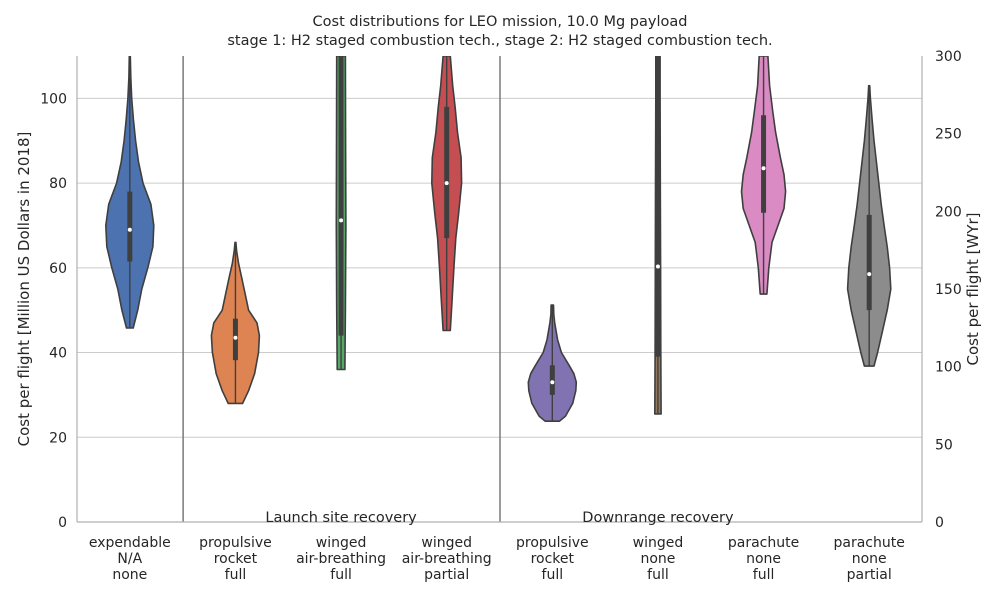 The width and height of the screenshot is (1000, 600). Describe the element at coordinates (944, 445) in the screenshot. I see `y-tick-label-right: 50` at that location.